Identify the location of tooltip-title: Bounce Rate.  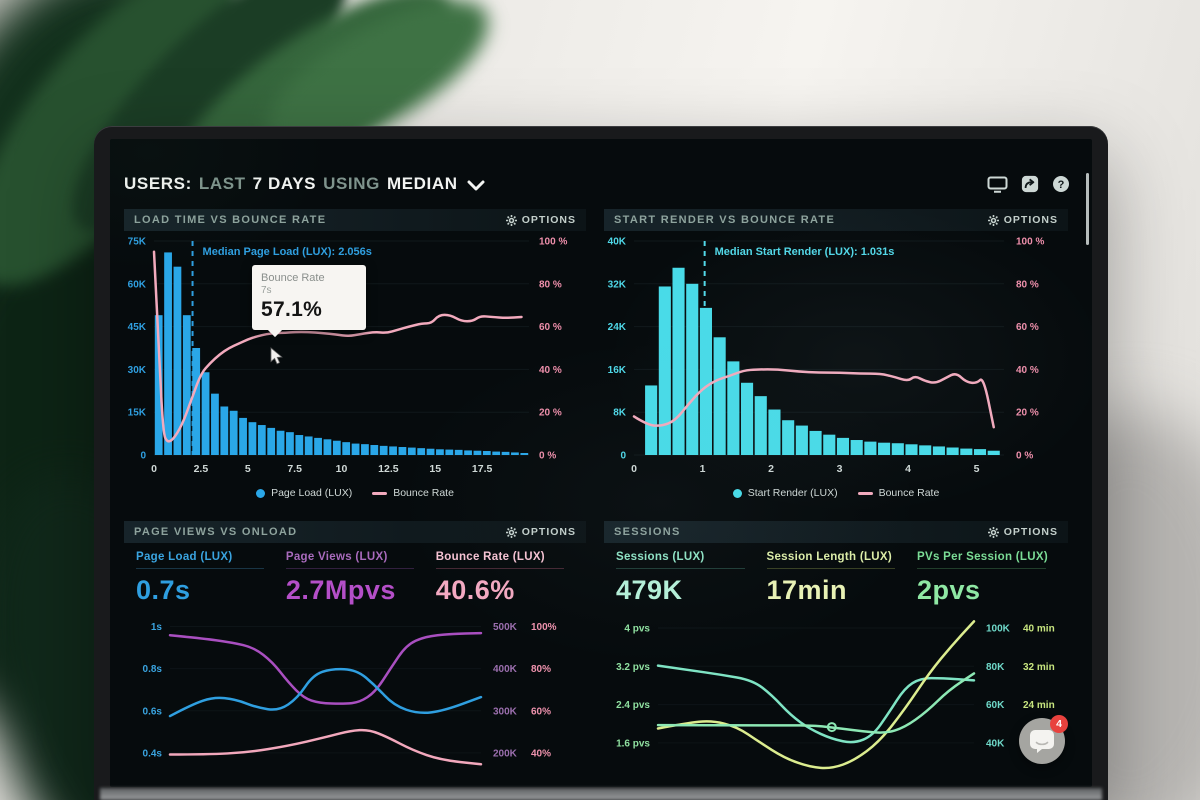
(293, 278).